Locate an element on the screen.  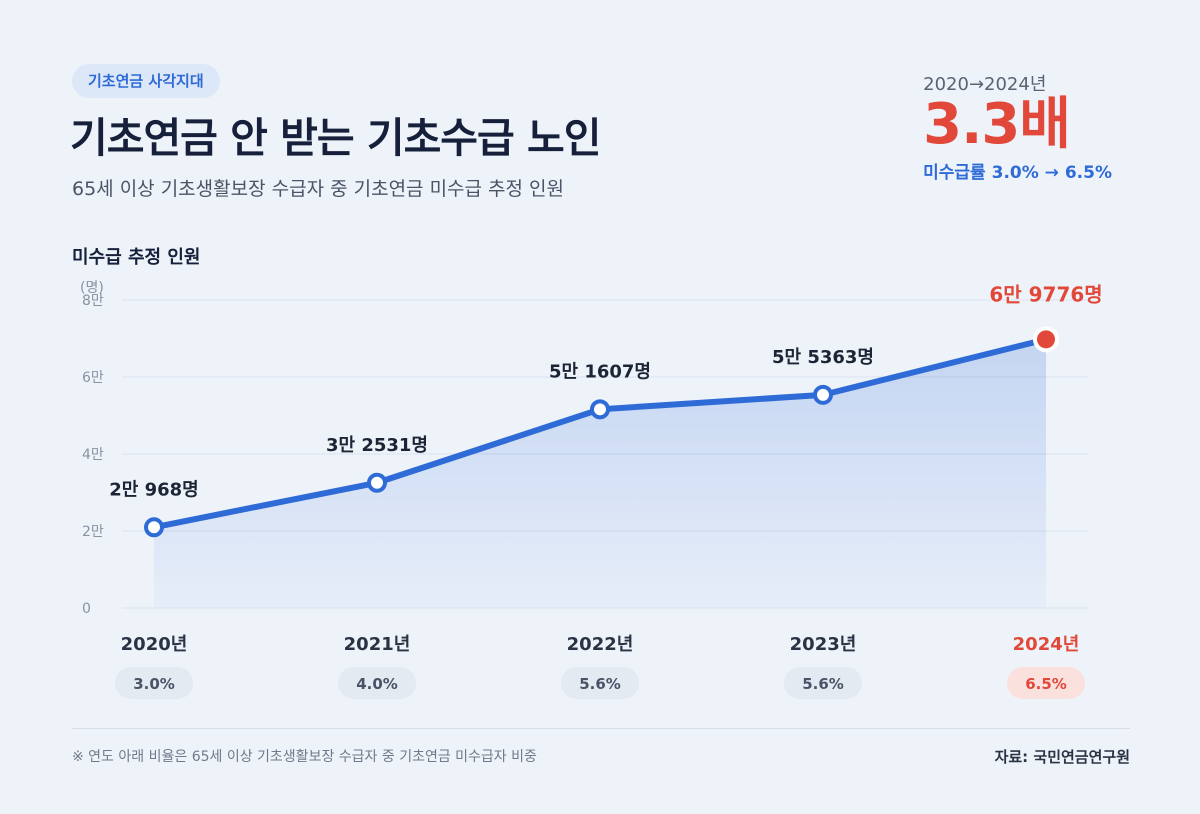
y-tick-label: 2만 is located at coordinates (93, 532).